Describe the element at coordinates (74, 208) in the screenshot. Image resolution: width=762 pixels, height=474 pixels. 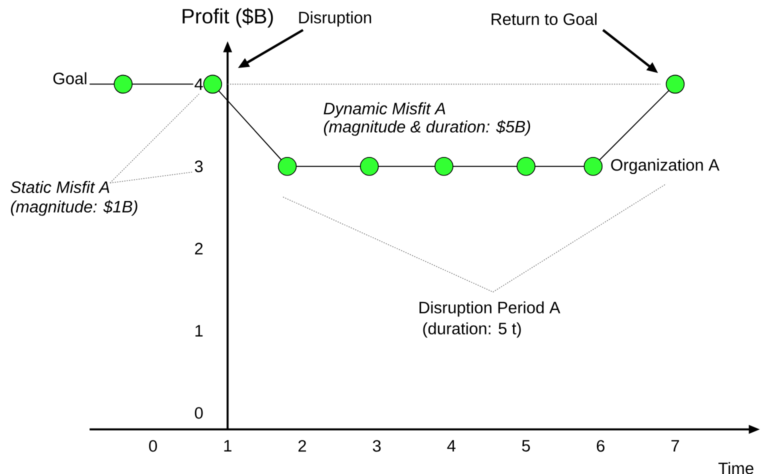
I see `annotation: (magnitude: $1B)` at that location.